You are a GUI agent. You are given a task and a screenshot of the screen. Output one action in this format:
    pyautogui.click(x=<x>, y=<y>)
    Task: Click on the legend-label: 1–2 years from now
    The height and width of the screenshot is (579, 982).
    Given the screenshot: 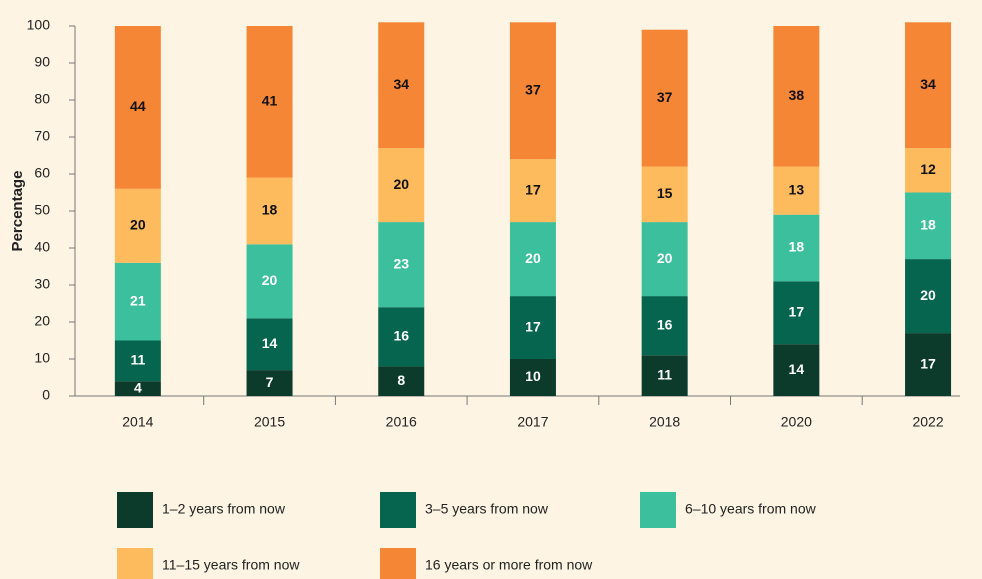 What is the action you would take?
    pyautogui.click(x=224, y=509)
    